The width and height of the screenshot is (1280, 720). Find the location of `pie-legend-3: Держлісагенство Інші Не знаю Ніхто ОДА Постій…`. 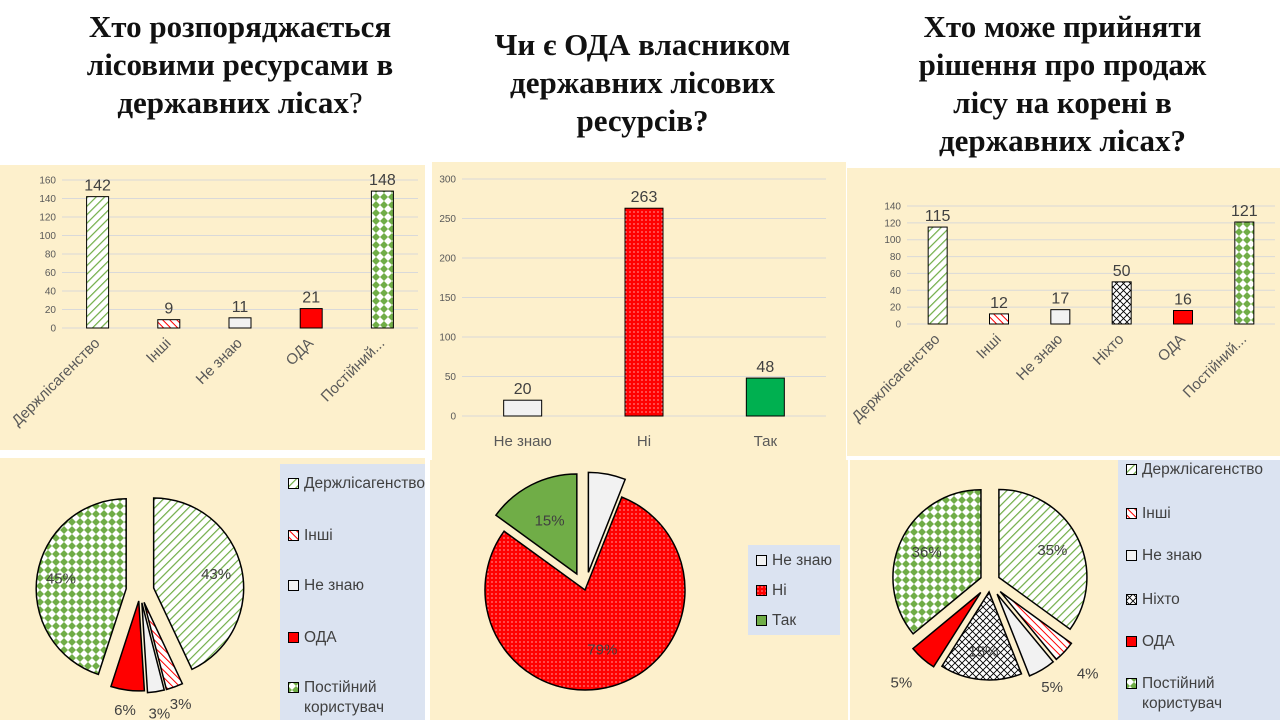

pie-legend-3: Держлісагенство Інші Не знаю Ніхто ОДА Постій… is located at coordinates (1199, 590).